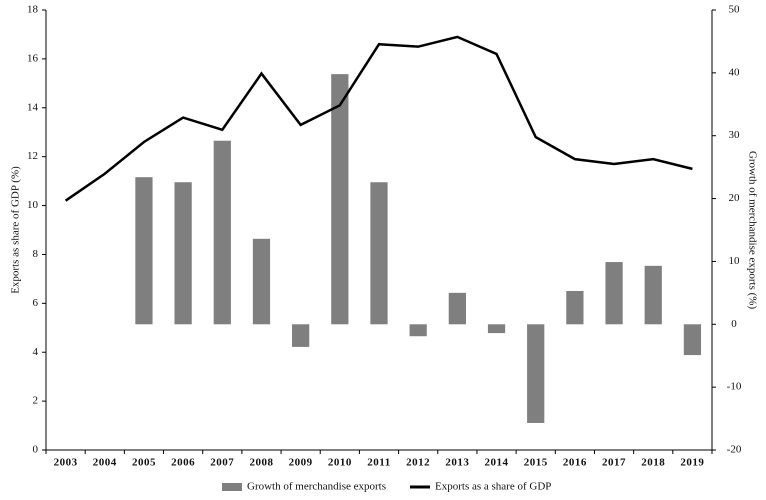  I want to click on x-tick-label: 2008, so click(261, 463).